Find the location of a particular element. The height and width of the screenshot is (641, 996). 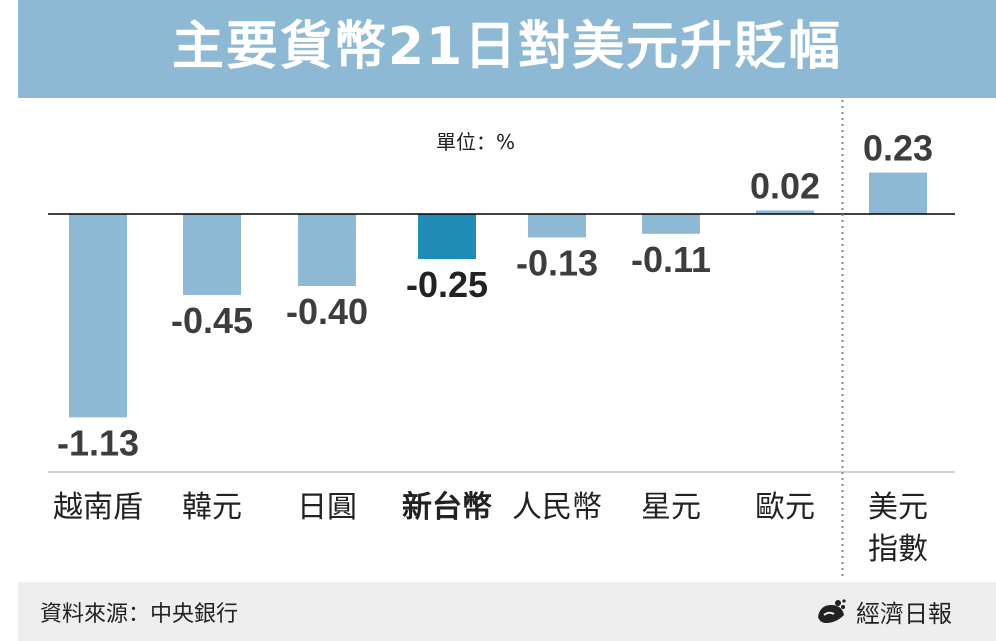

publisher-name: 經濟日報 is located at coordinates (904, 614).